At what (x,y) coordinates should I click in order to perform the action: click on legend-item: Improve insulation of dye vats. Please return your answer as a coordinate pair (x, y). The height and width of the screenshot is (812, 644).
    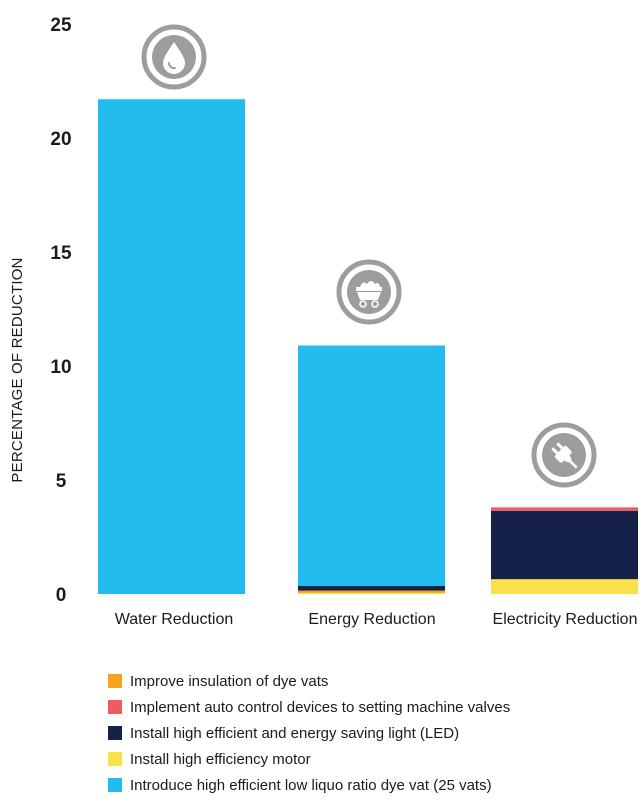
    Looking at the image, I should click on (309, 681).